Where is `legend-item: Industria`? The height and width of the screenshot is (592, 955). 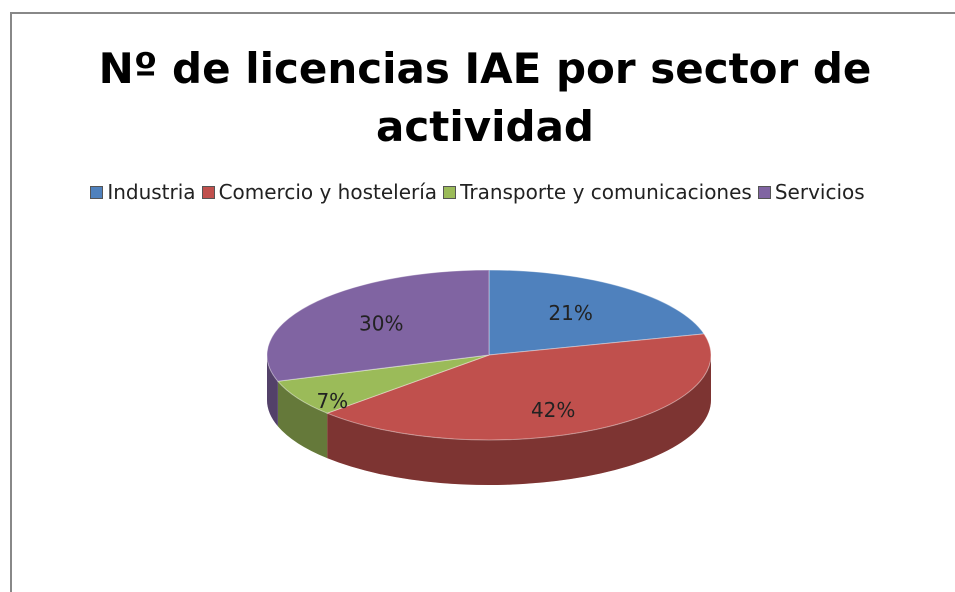 legend-item: Industria is located at coordinates (143, 192).